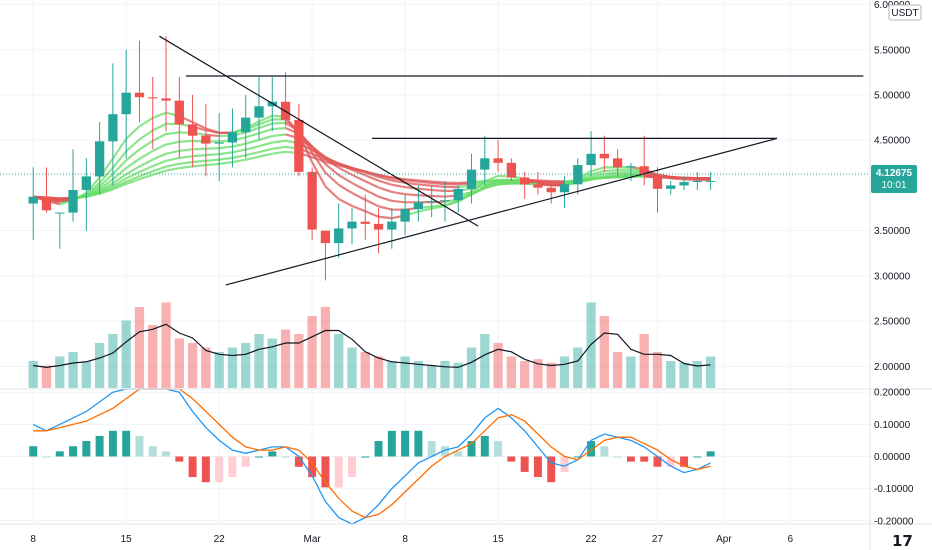 This screenshot has height=550, width=932. I want to click on trendline, so click(319, 131).